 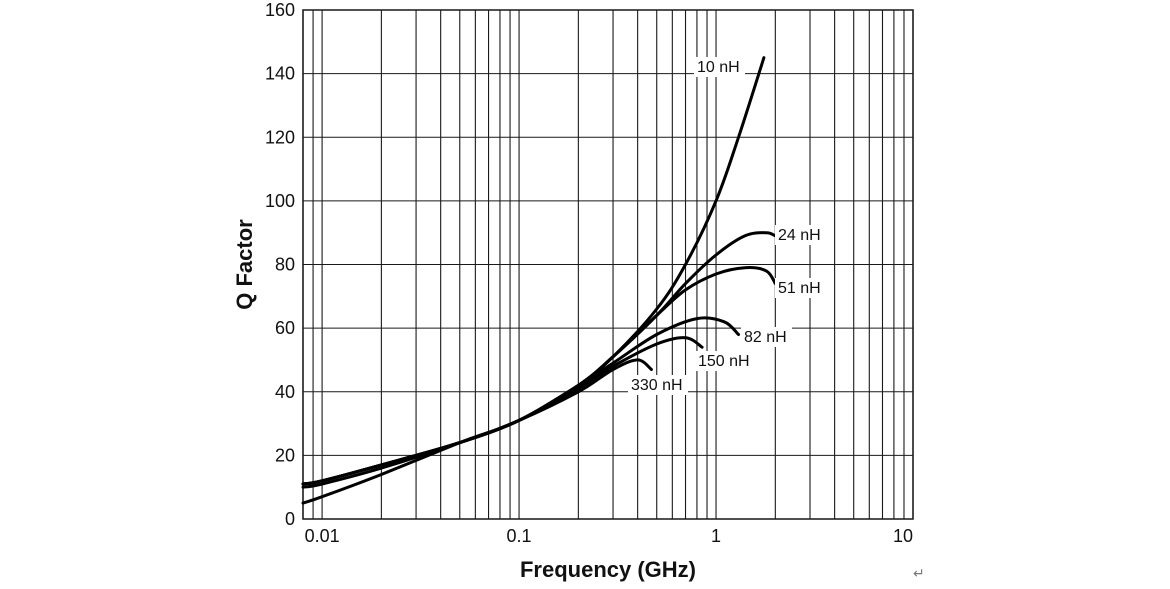 I want to click on y-tick-label: 80, so click(x=285, y=265).